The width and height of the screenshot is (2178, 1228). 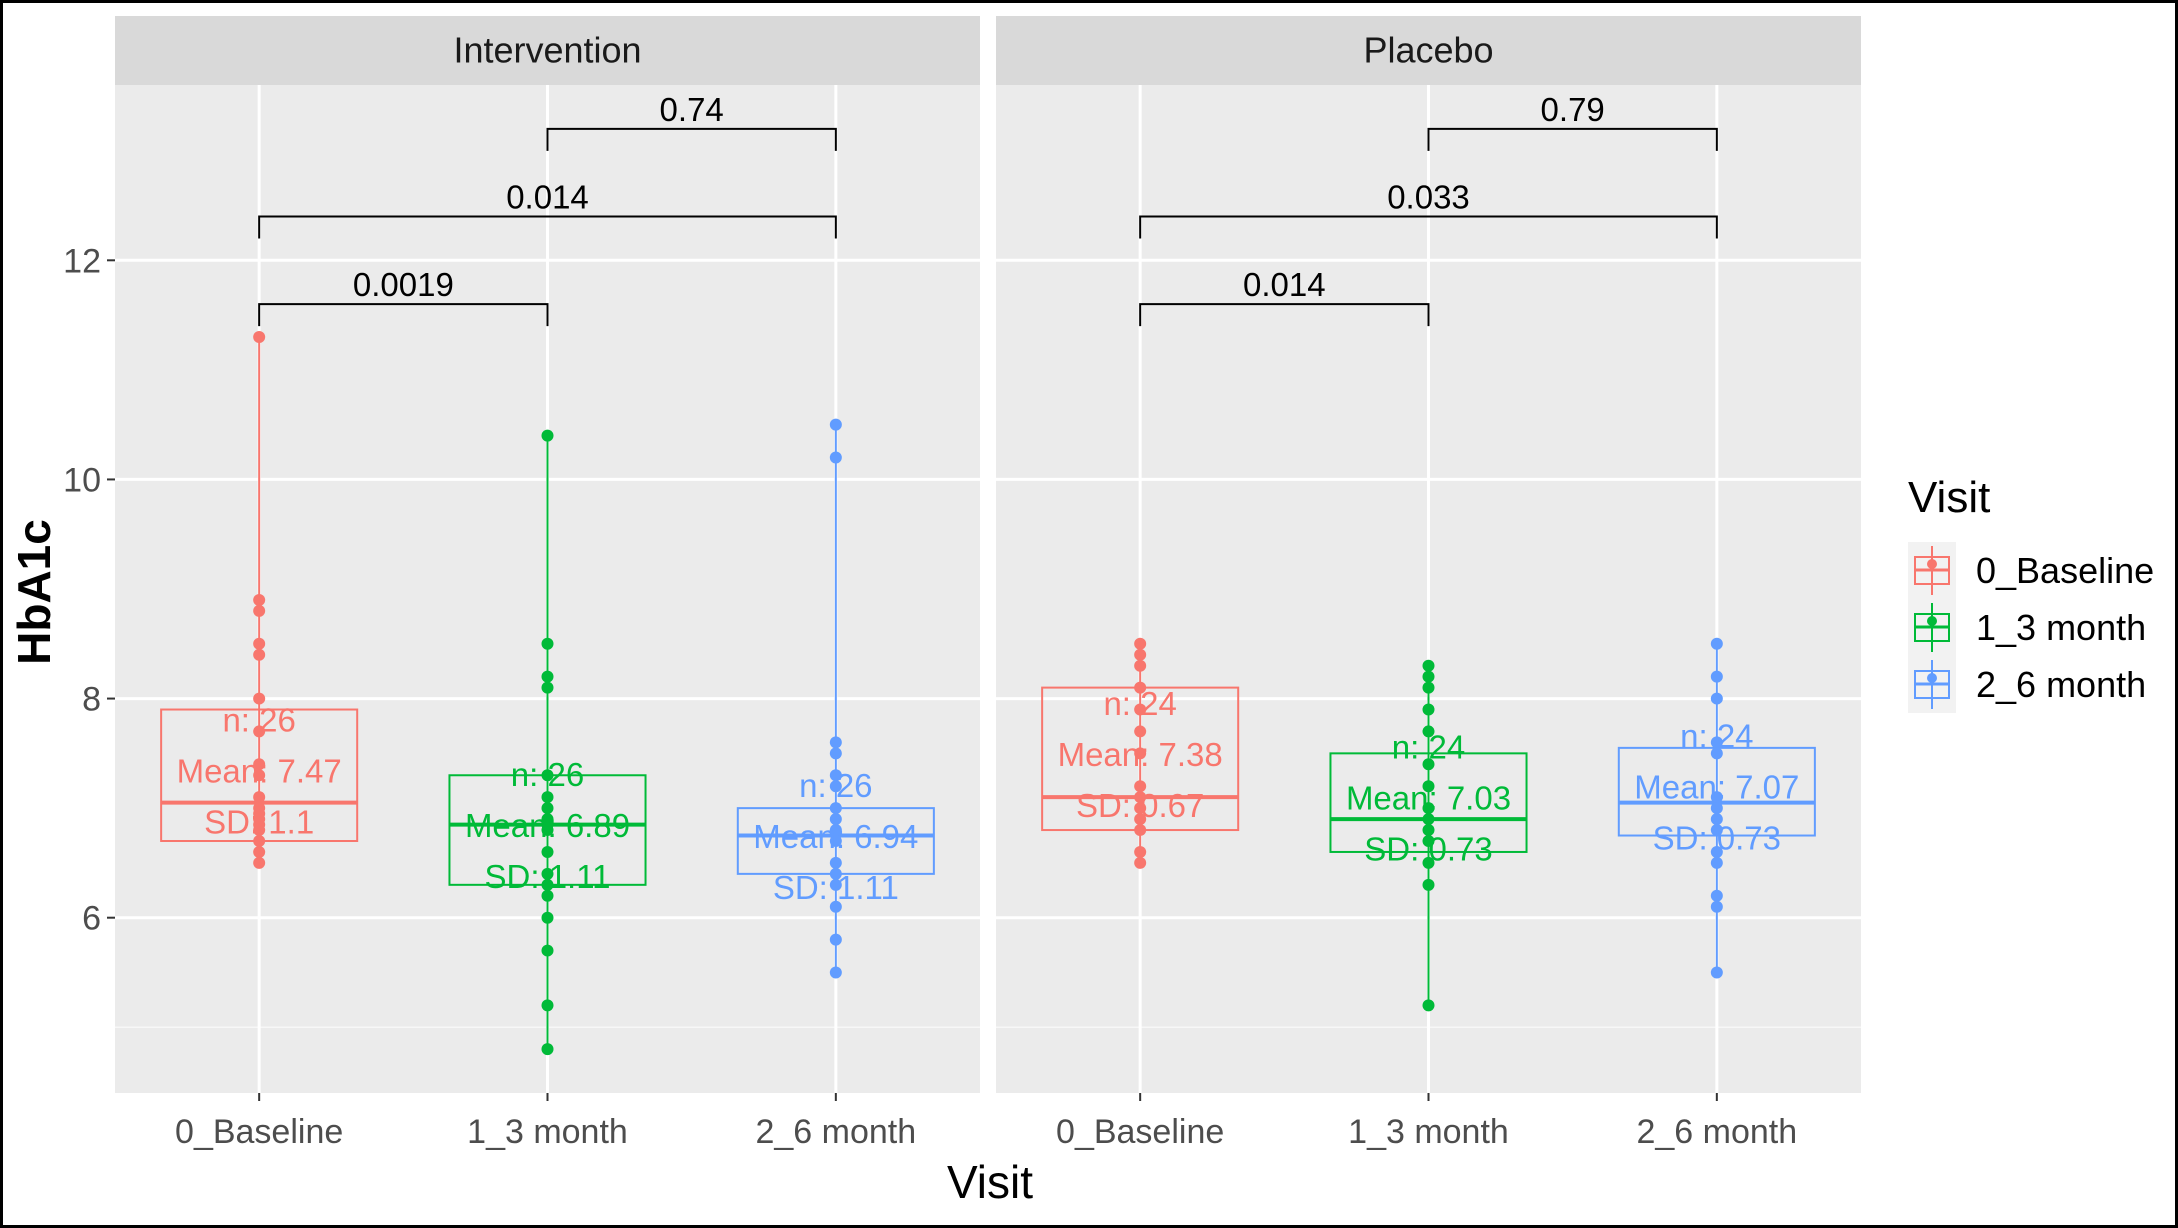 I want to click on box-group-1-3-month: n: 26 Mean: 6.89 SD: 1.11, so click(x=547, y=742).